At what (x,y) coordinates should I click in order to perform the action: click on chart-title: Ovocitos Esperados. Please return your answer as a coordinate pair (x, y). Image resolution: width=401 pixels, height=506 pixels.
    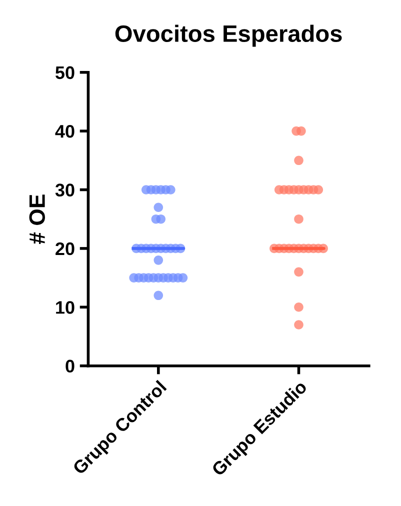
    Looking at the image, I should click on (228, 35).